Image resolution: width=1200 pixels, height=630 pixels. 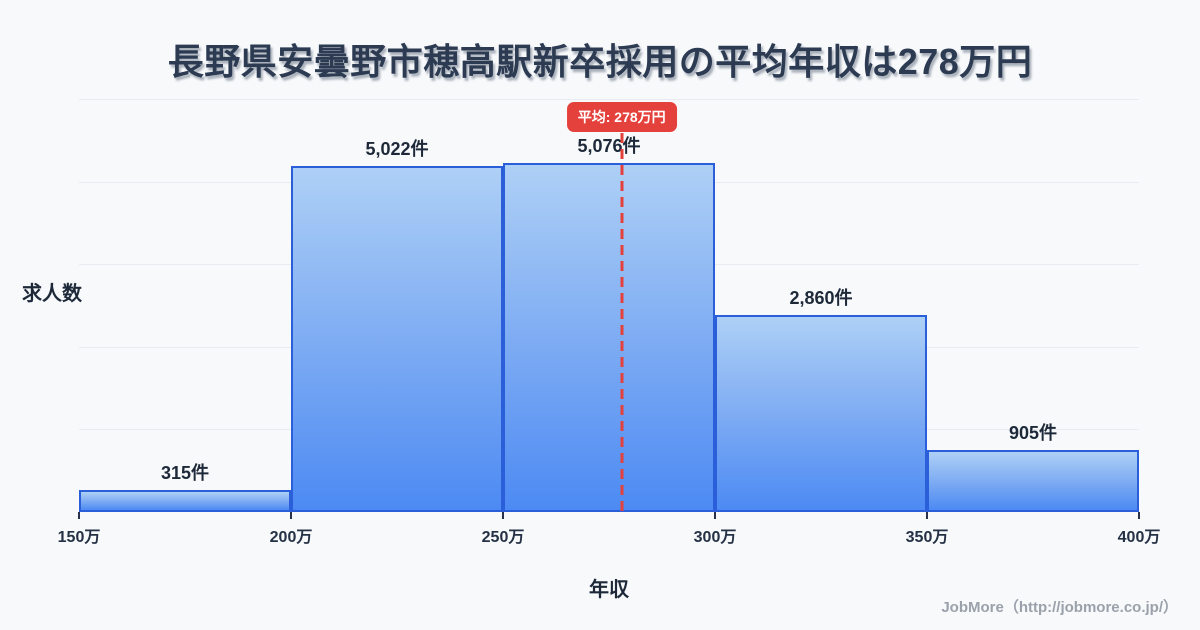 I want to click on average-line, so click(x=622, y=322).